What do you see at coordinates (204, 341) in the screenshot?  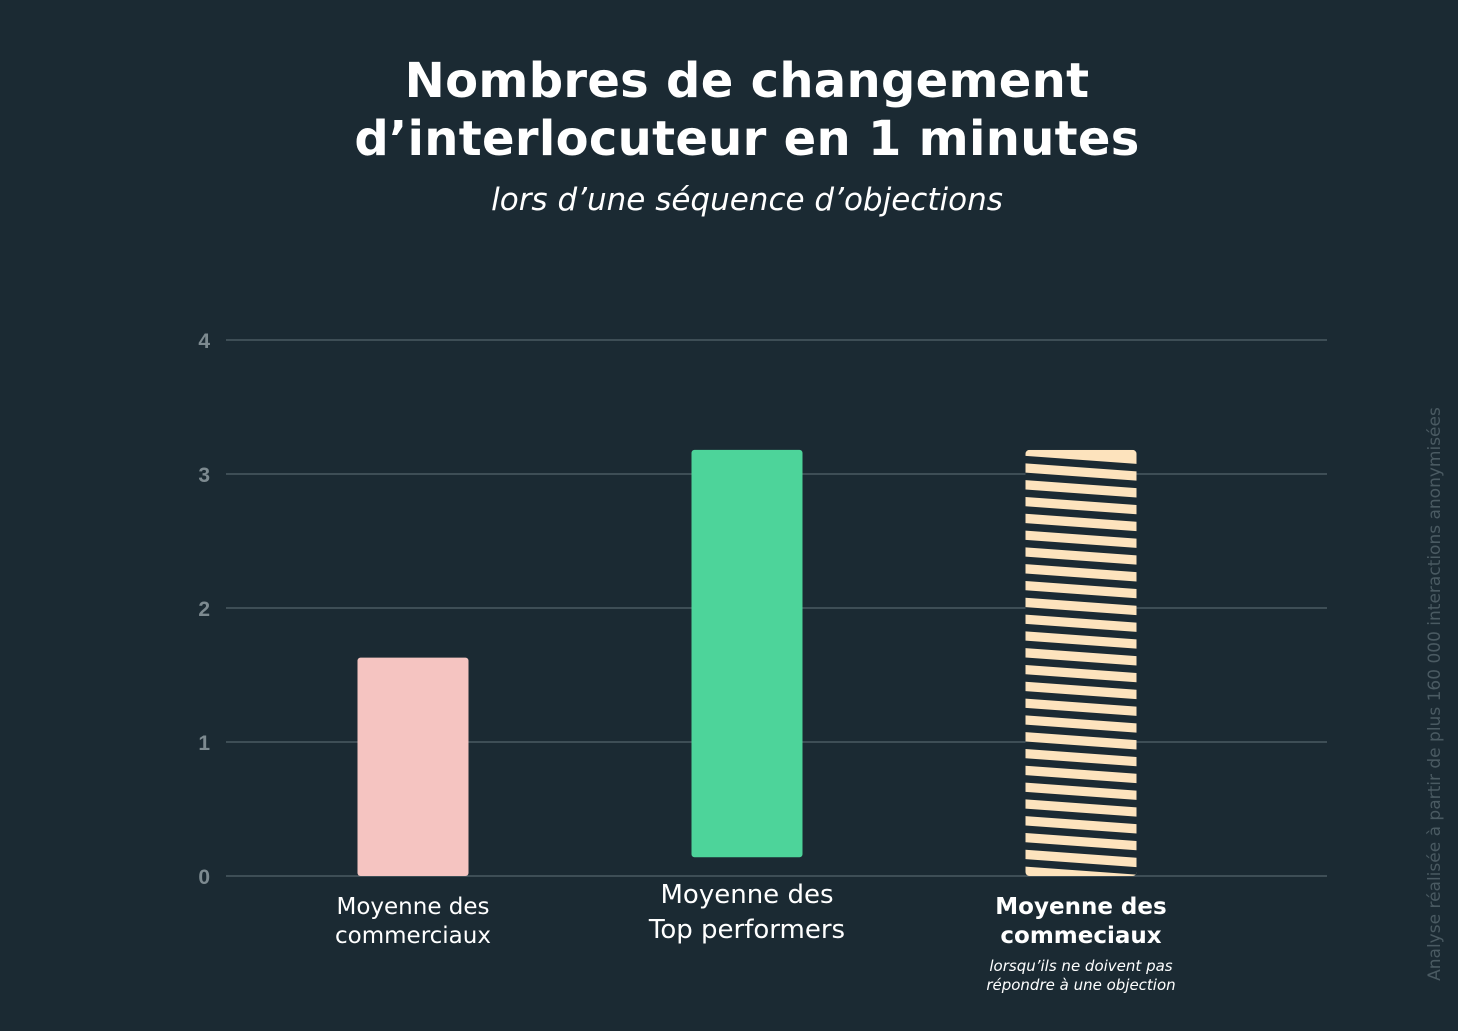 I see `y-tick-label-4: 4` at bounding box center [204, 341].